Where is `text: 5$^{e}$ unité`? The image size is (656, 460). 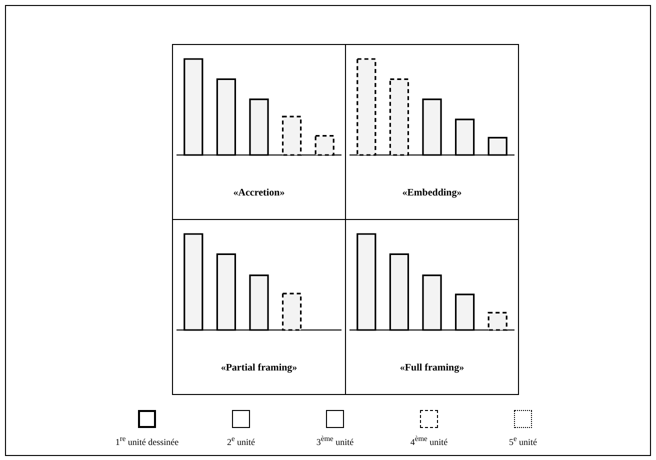 text: 5$^{e}$ unité is located at coordinates (523, 440).